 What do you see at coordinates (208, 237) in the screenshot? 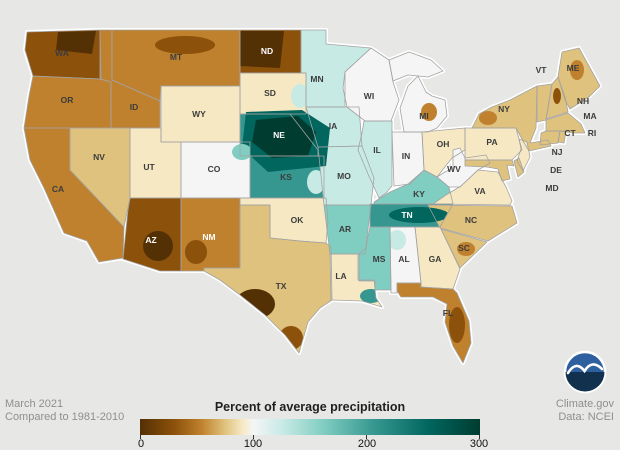
I see `state-label-nm: NM` at bounding box center [208, 237].